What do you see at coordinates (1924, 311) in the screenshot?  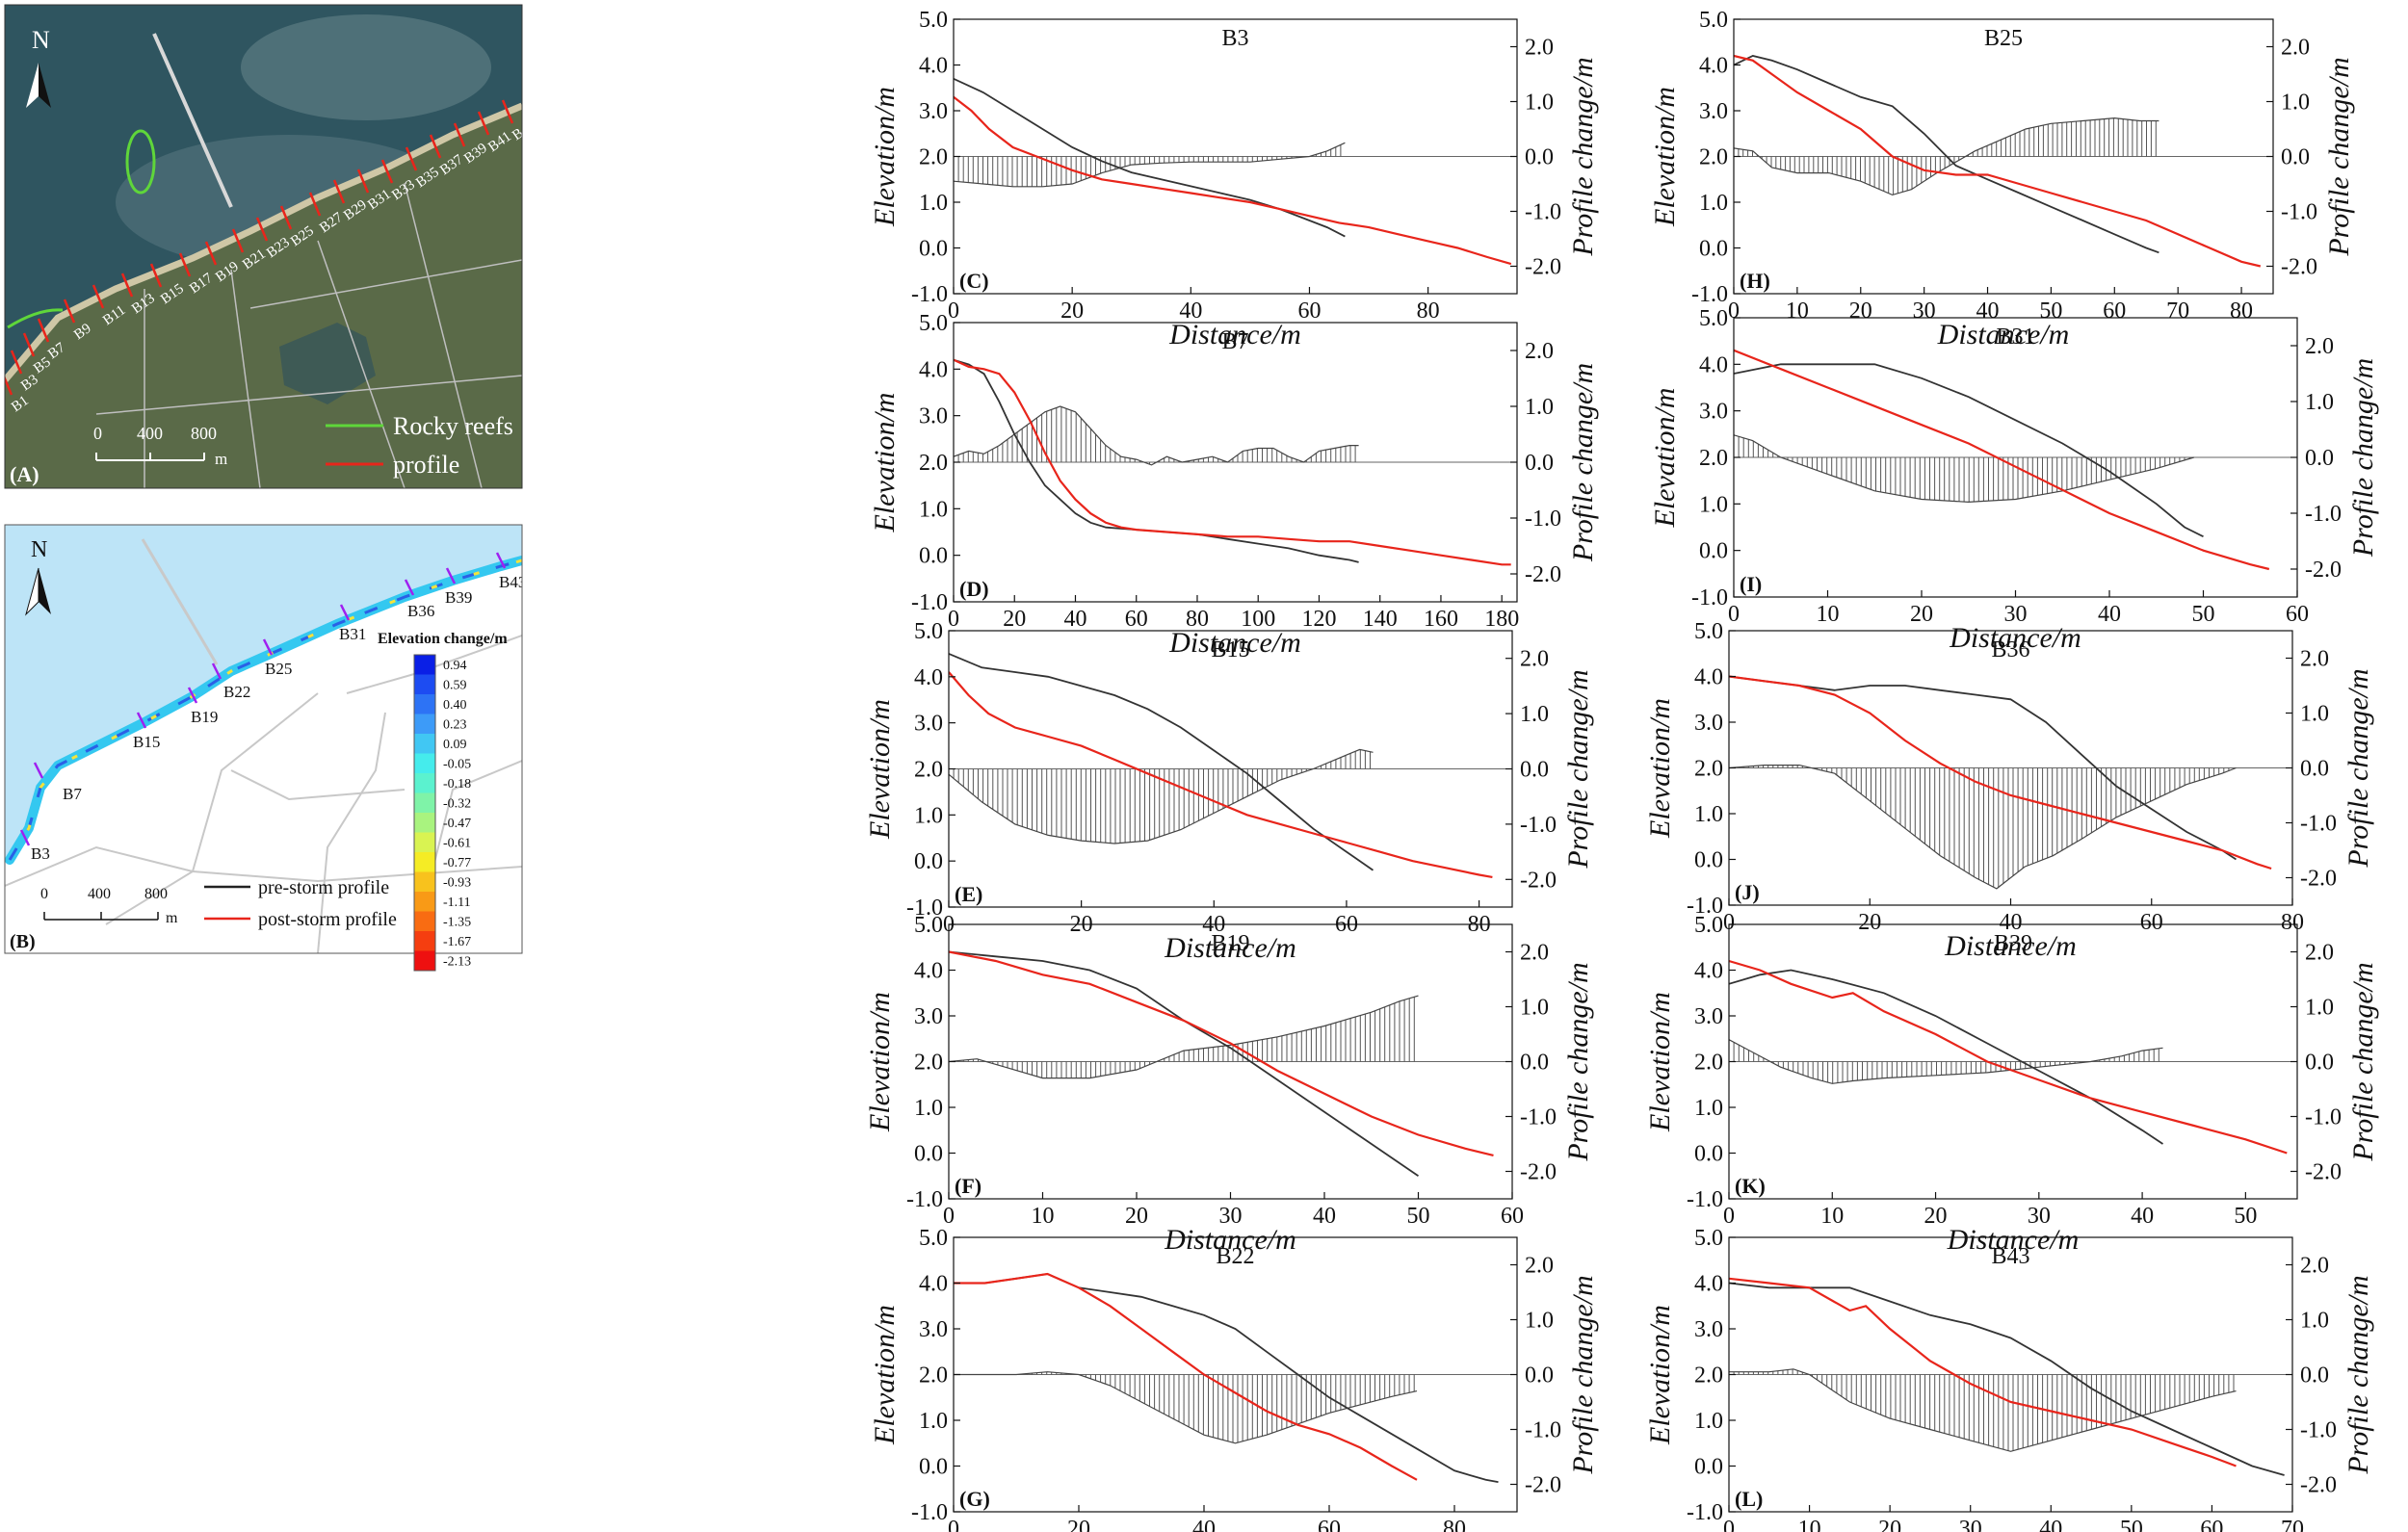 I see `x-tick-label: 30` at bounding box center [1924, 311].